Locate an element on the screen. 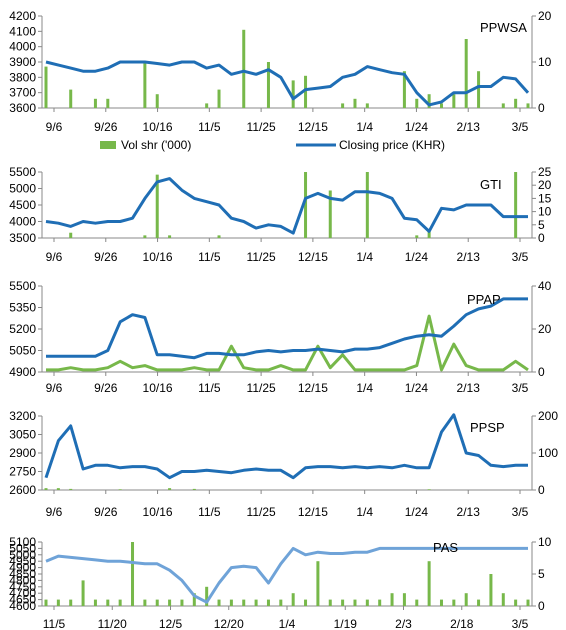  chart-gti-right-tick-label: 0 is located at coordinates (541, 238).